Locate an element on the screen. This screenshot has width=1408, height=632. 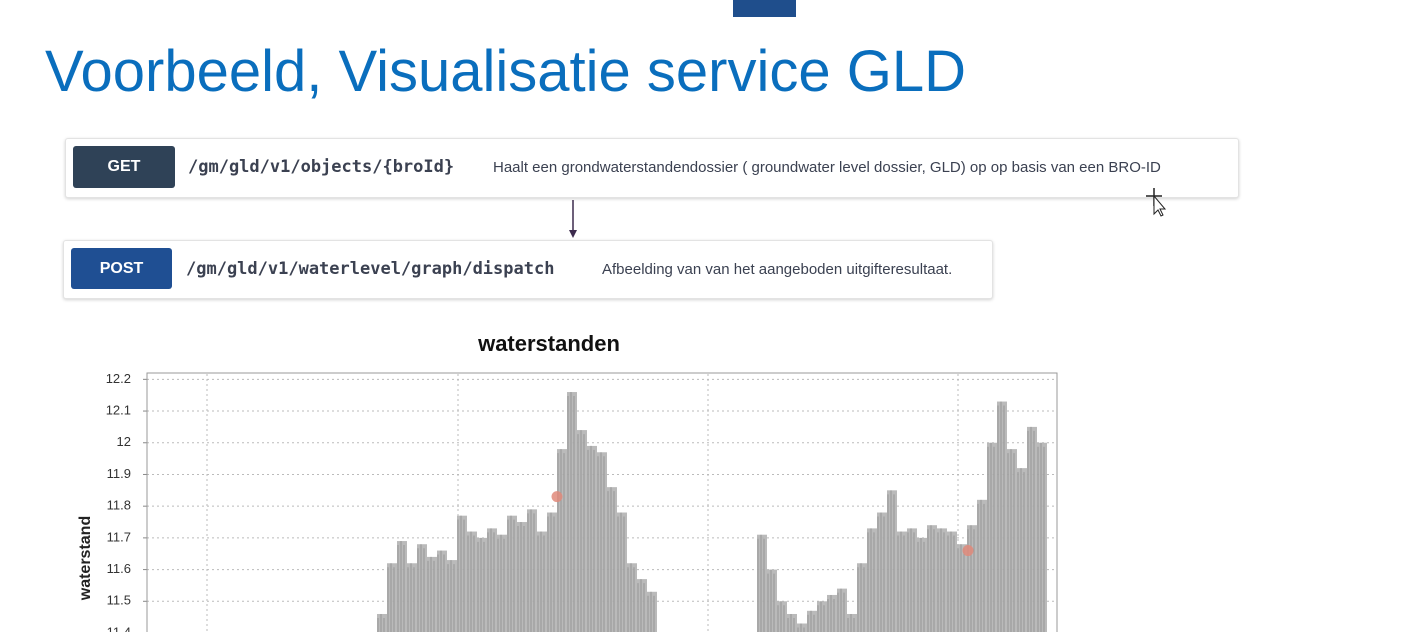
y-tick-label: 11.6 is located at coordinates (119, 568).